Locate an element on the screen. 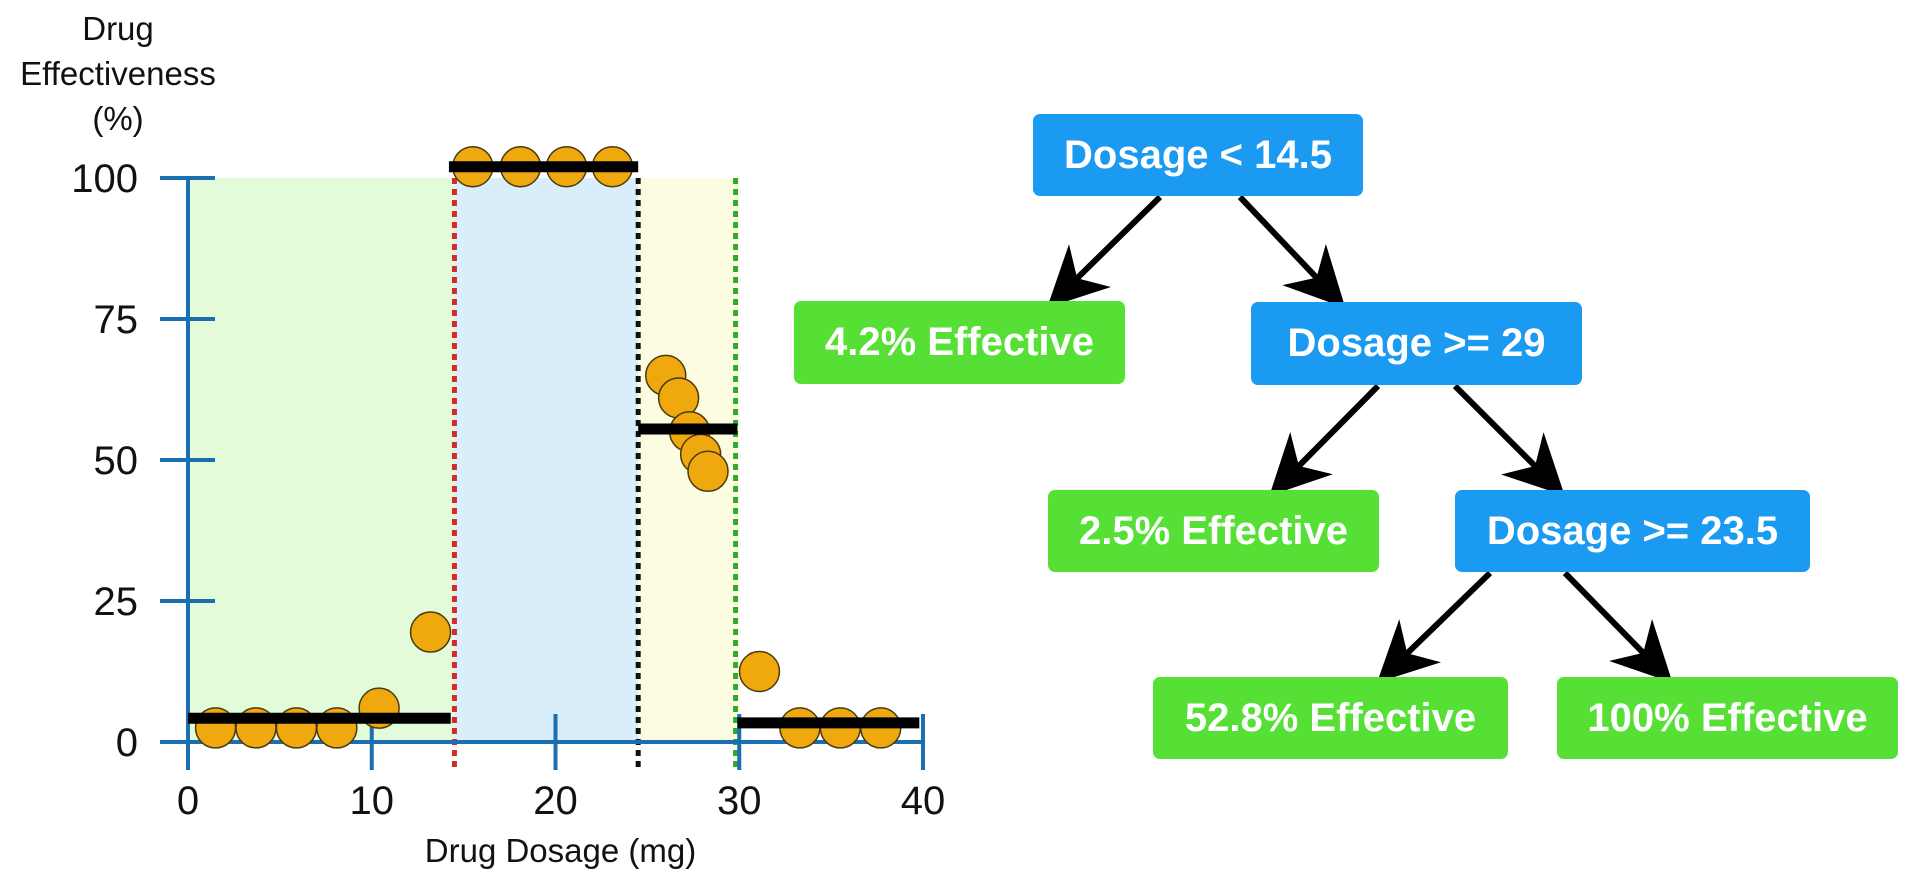 The height and width of the screenshot is (895, 1914). y-tick-label-75: 75 is located at coordinates (116, 320).